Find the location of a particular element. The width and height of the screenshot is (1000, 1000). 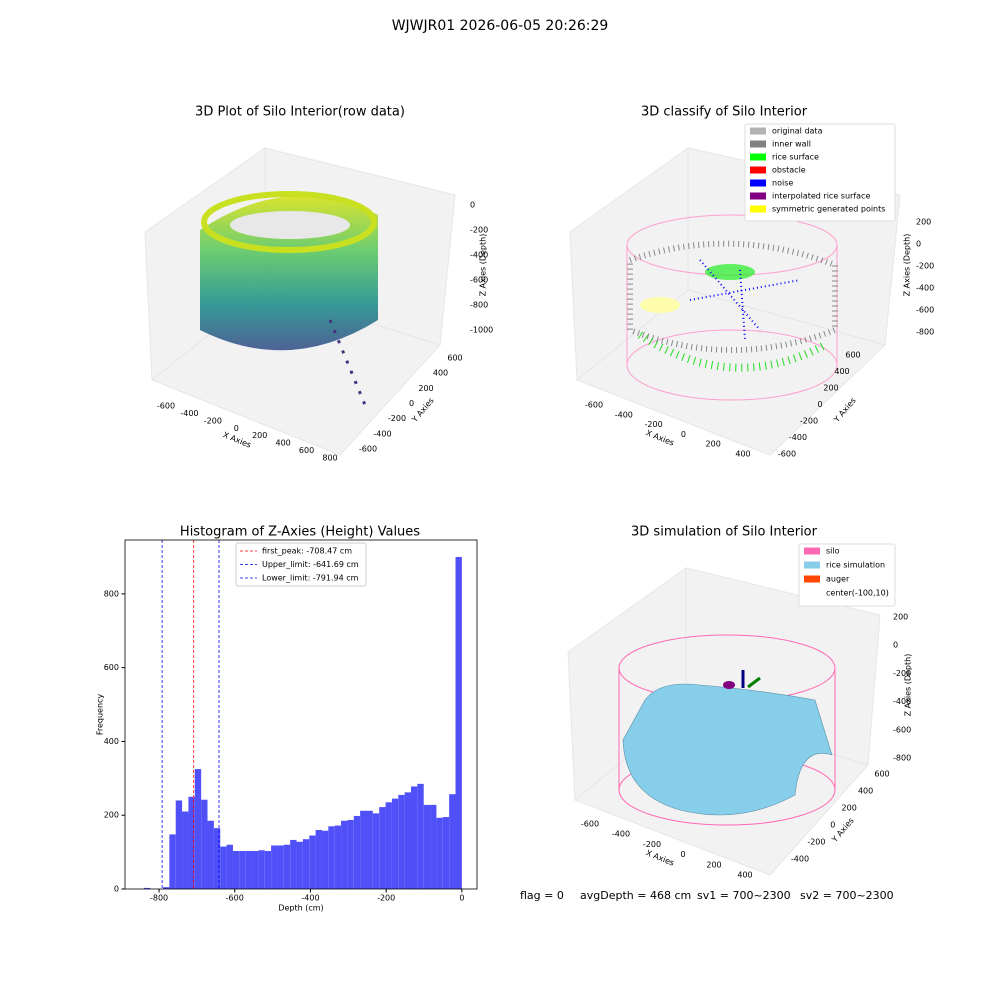

legend-label: inner wall is located at coordinates (791, 144).